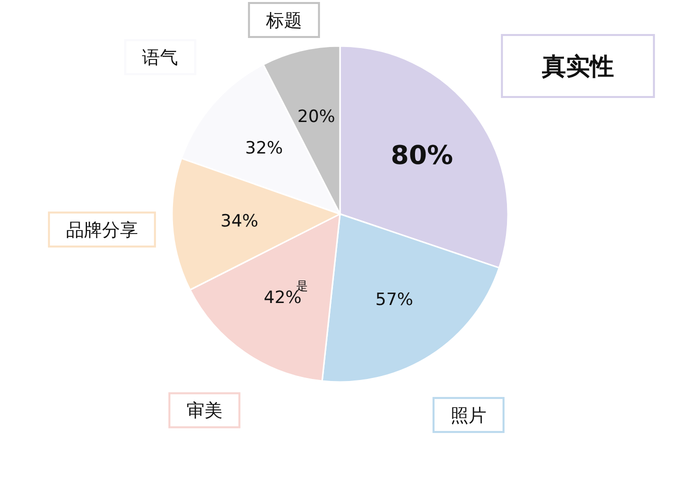 The height and width of the screenshot is (488, 700). I want to click on data-label: 34%, so click(239, 222).